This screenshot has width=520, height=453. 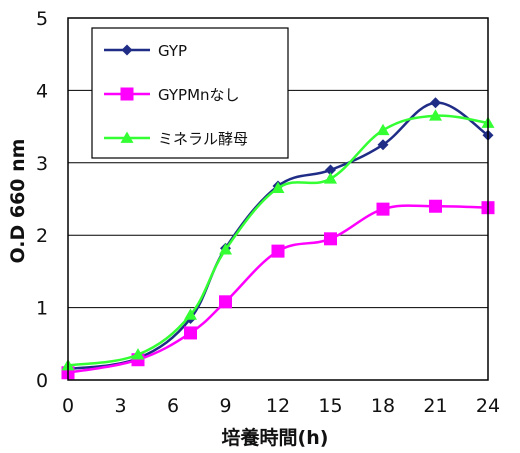 I want to click on x-tick-label: 15, so click(x=330, y=406).